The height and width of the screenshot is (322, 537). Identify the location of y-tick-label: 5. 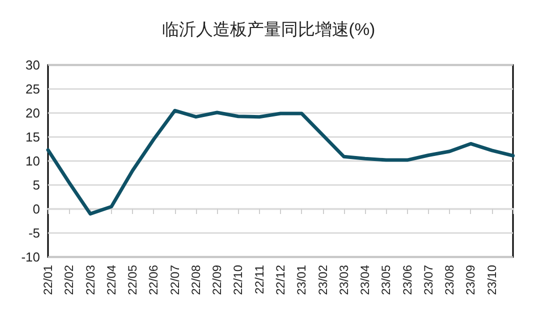
(36, 185).